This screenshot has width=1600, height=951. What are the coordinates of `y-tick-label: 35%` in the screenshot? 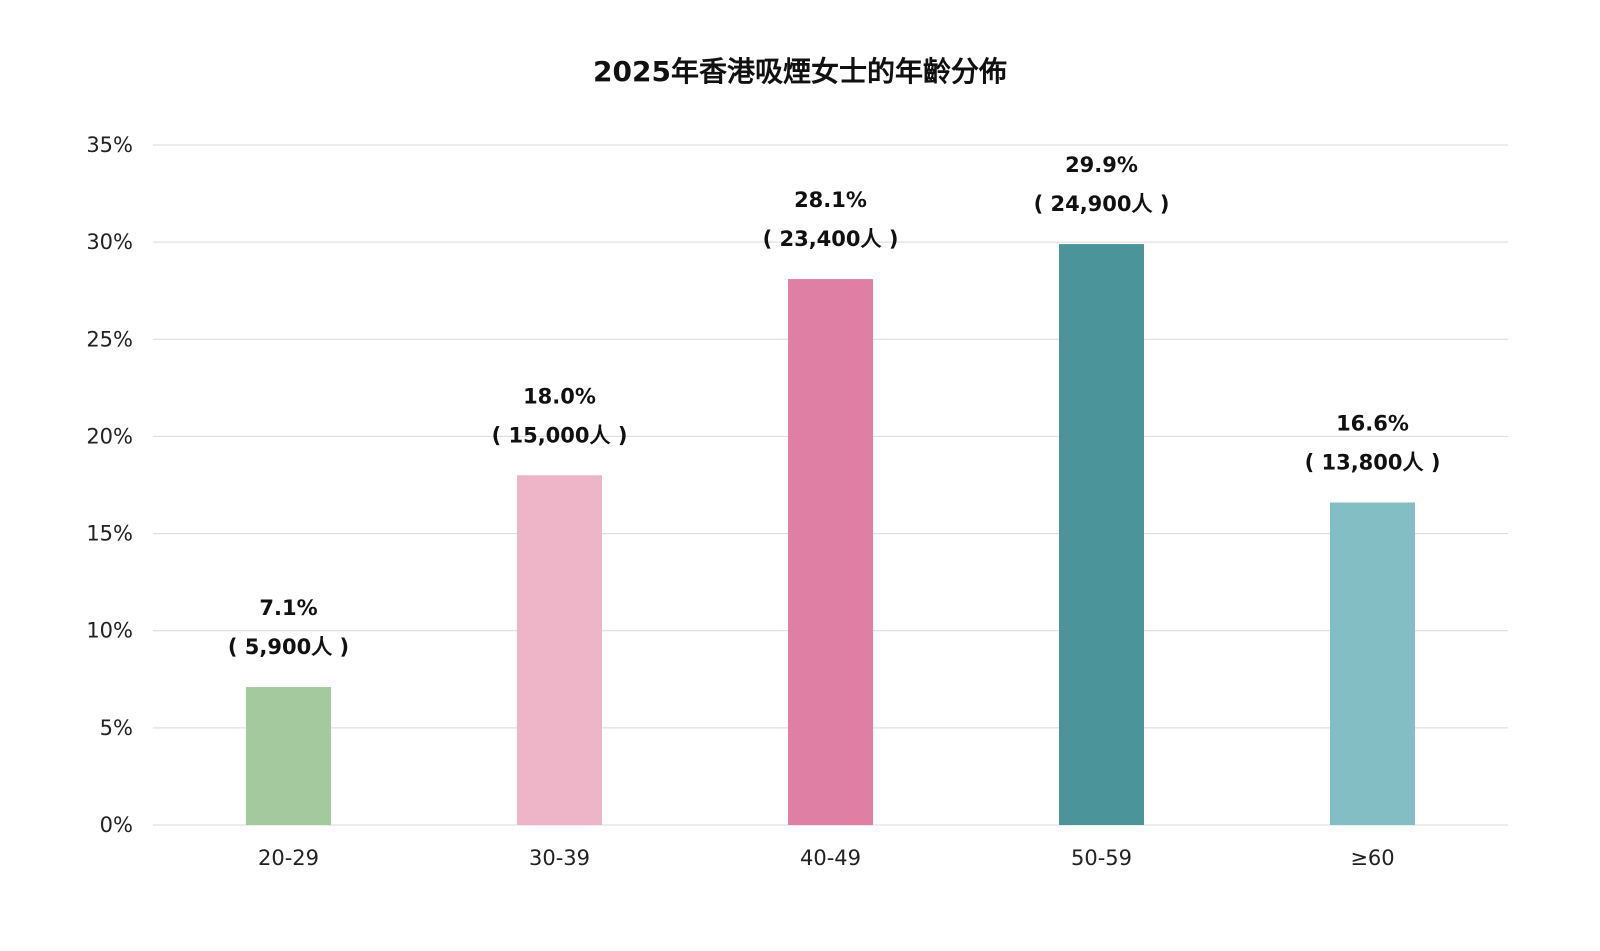 It's located at (109, 145).